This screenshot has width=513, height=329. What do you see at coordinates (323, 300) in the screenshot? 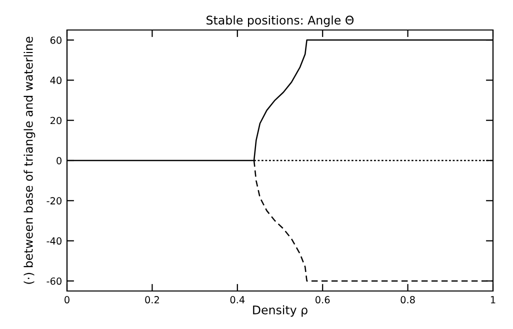
I see `x-tick-label: 0.6` at bounding box center [323, 300].